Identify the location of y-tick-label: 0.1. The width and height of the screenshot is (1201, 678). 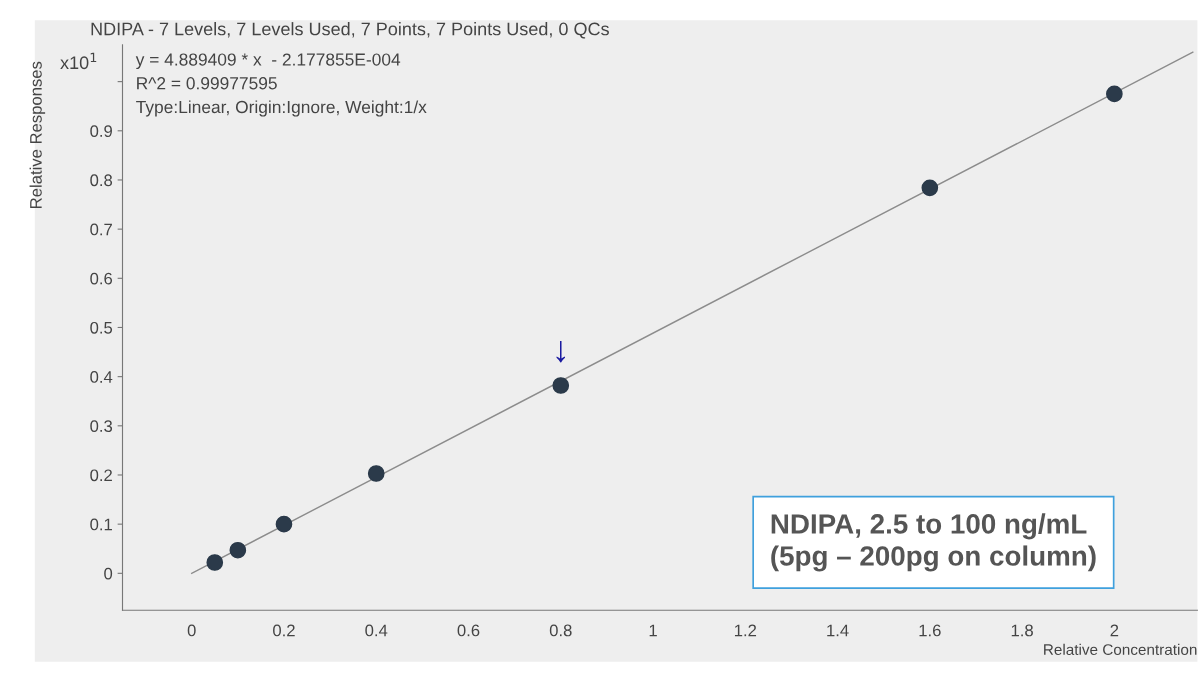
(101, 524).